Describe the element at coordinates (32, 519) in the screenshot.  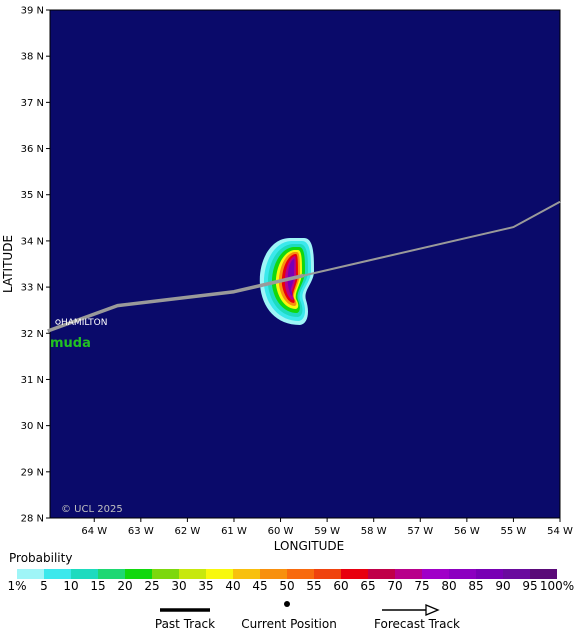
I see `lat-tick-label: 28 N` at that location.